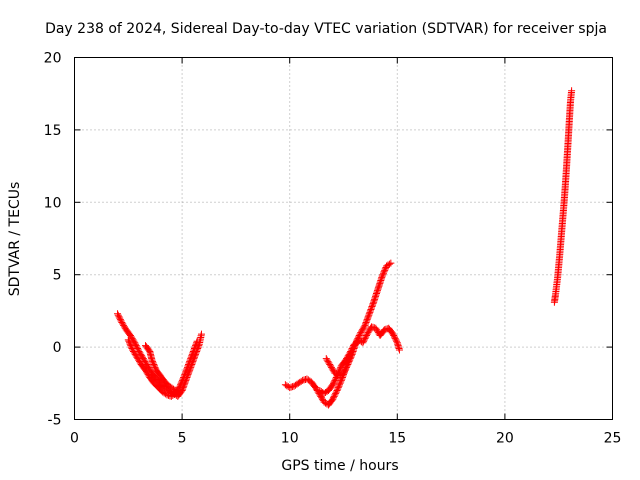  Describe the element at coordinates (55, 421) in the screenshot. I see `y-tick-label: -5` at that location.